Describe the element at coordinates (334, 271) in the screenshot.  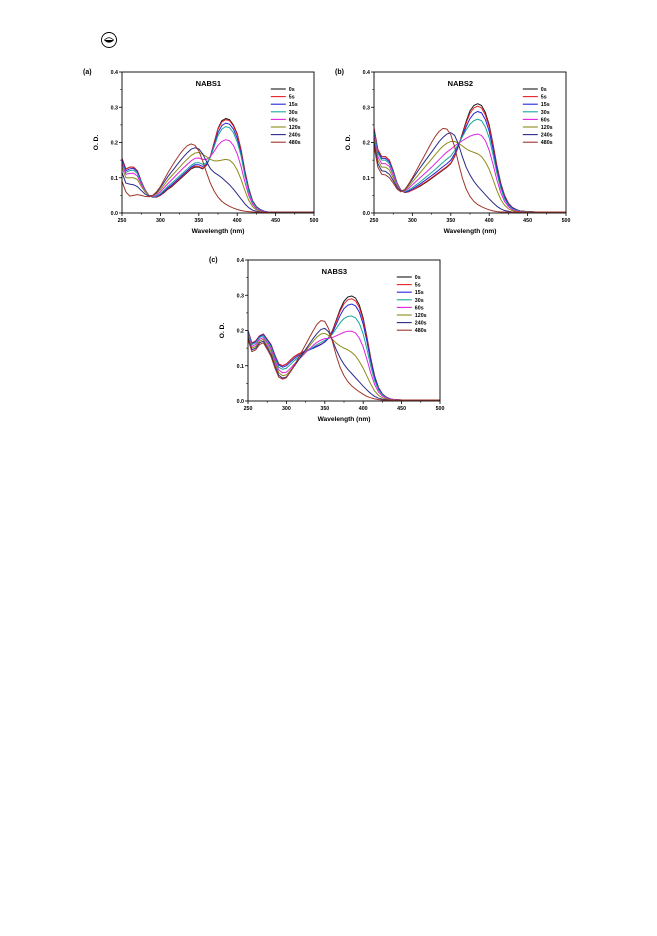
I see `chart-title: NABS3` at that location.